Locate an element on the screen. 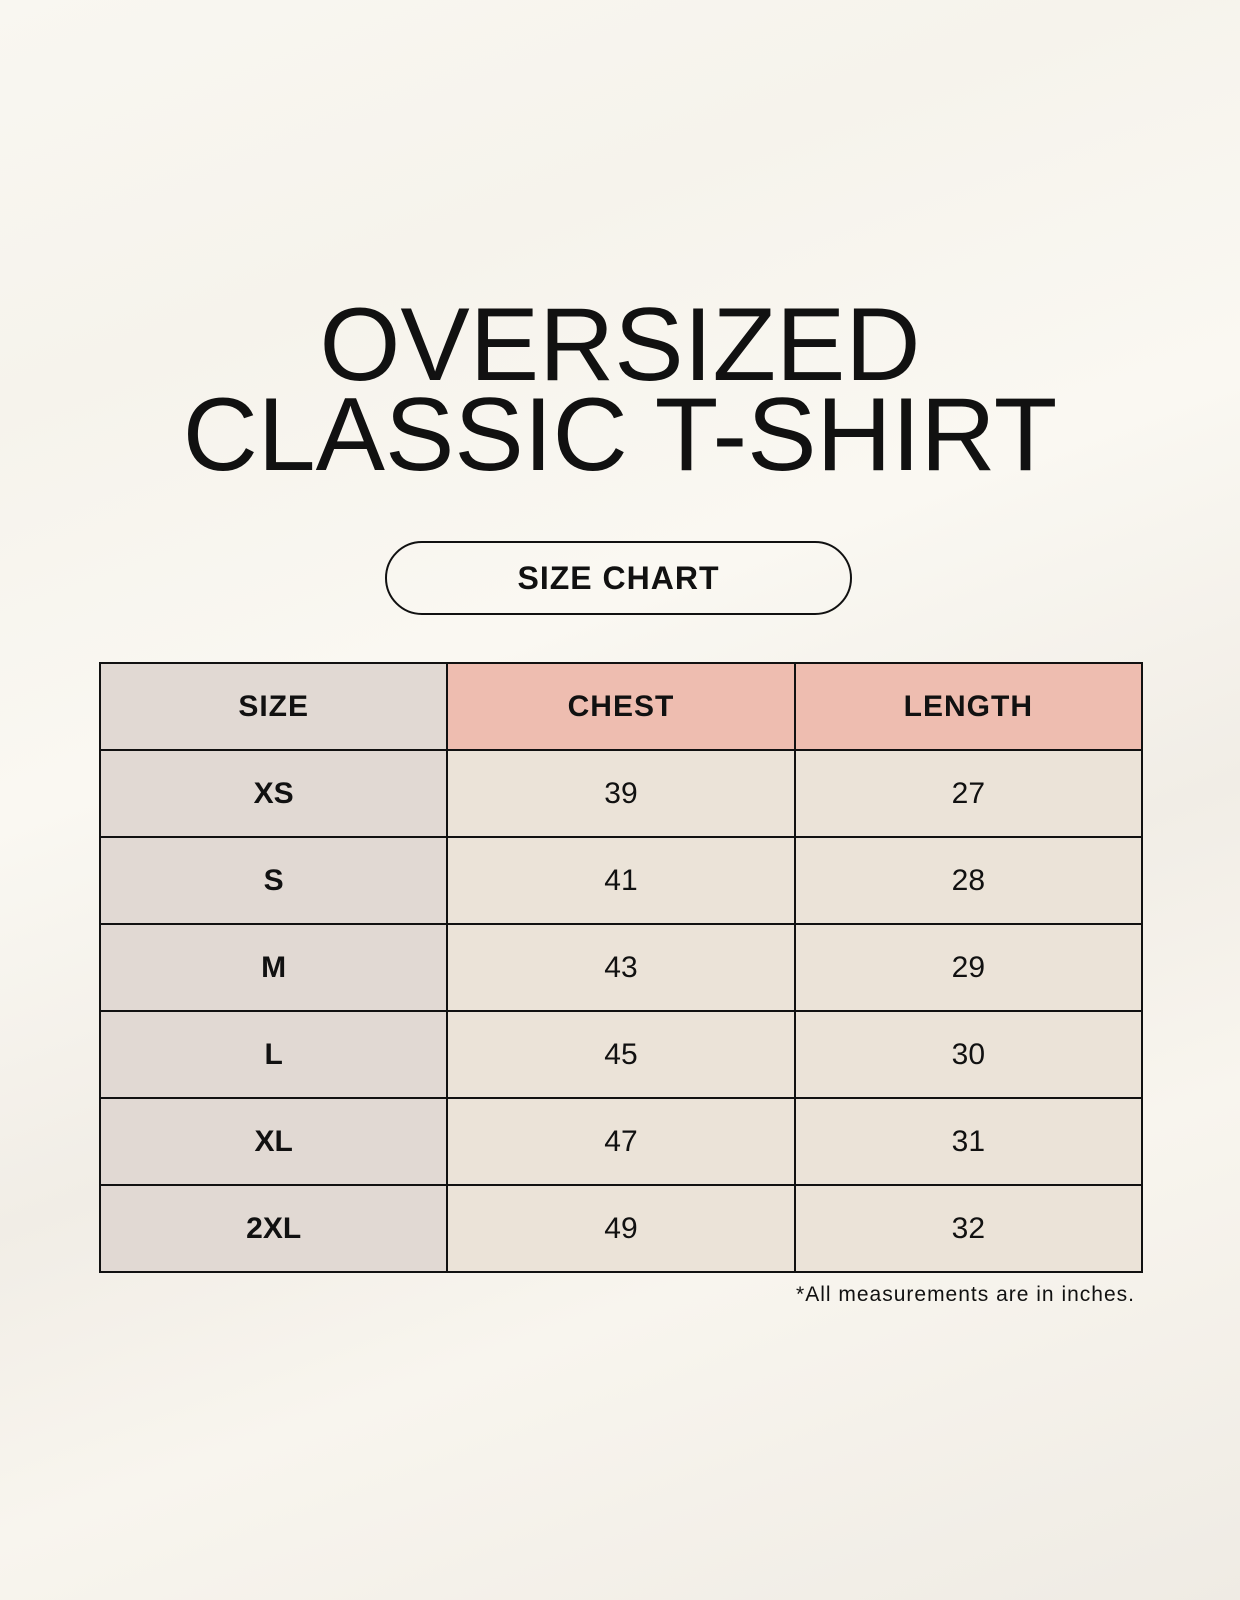 The height and width of the screenshot is (1600, 1240). size-chart-badge: SIZE CHART is located at coordinates (618, 578).